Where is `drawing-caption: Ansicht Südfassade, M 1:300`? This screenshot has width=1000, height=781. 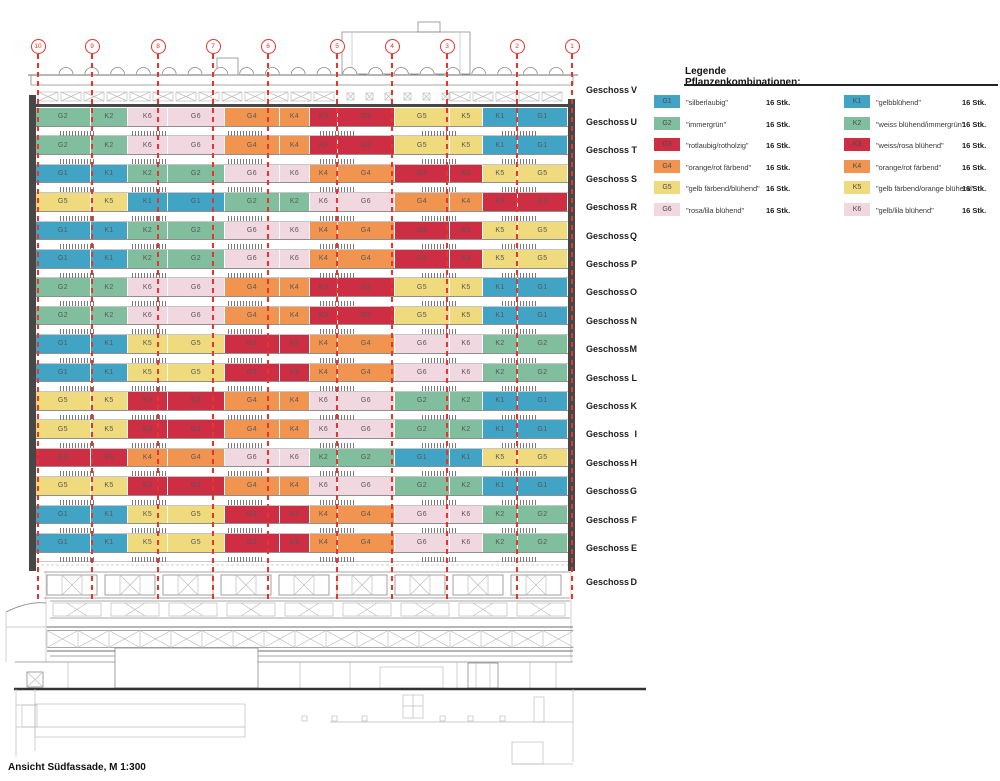
drawing-caption: Ansicht Südfassade, M 1:300 is located at coordinates (77, 767).